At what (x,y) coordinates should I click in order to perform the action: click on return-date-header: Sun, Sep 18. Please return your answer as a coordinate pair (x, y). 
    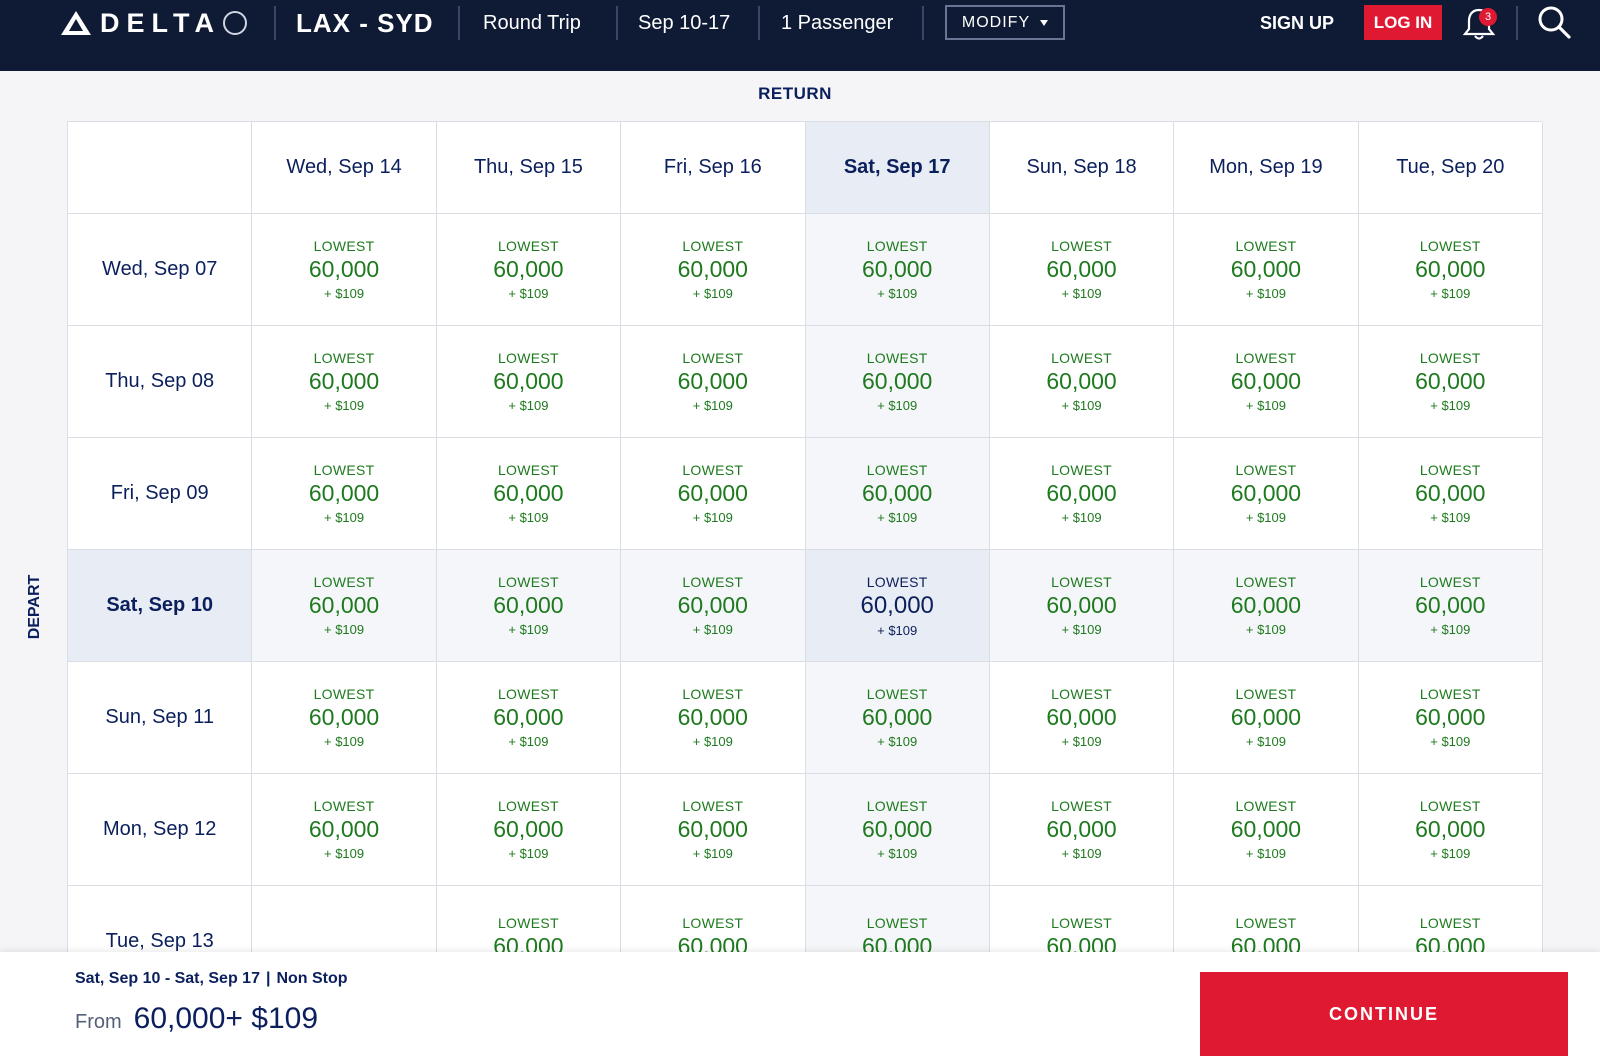
    Looking at the image, I should click on (1082, 168).